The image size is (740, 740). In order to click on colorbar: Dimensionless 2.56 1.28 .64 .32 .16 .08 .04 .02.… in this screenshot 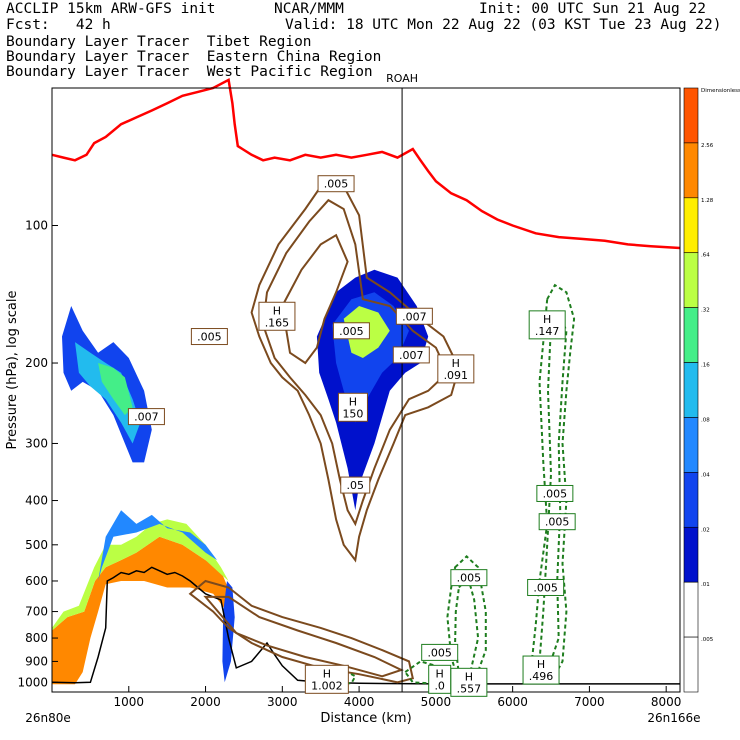, I will do `click(711, 390)`.